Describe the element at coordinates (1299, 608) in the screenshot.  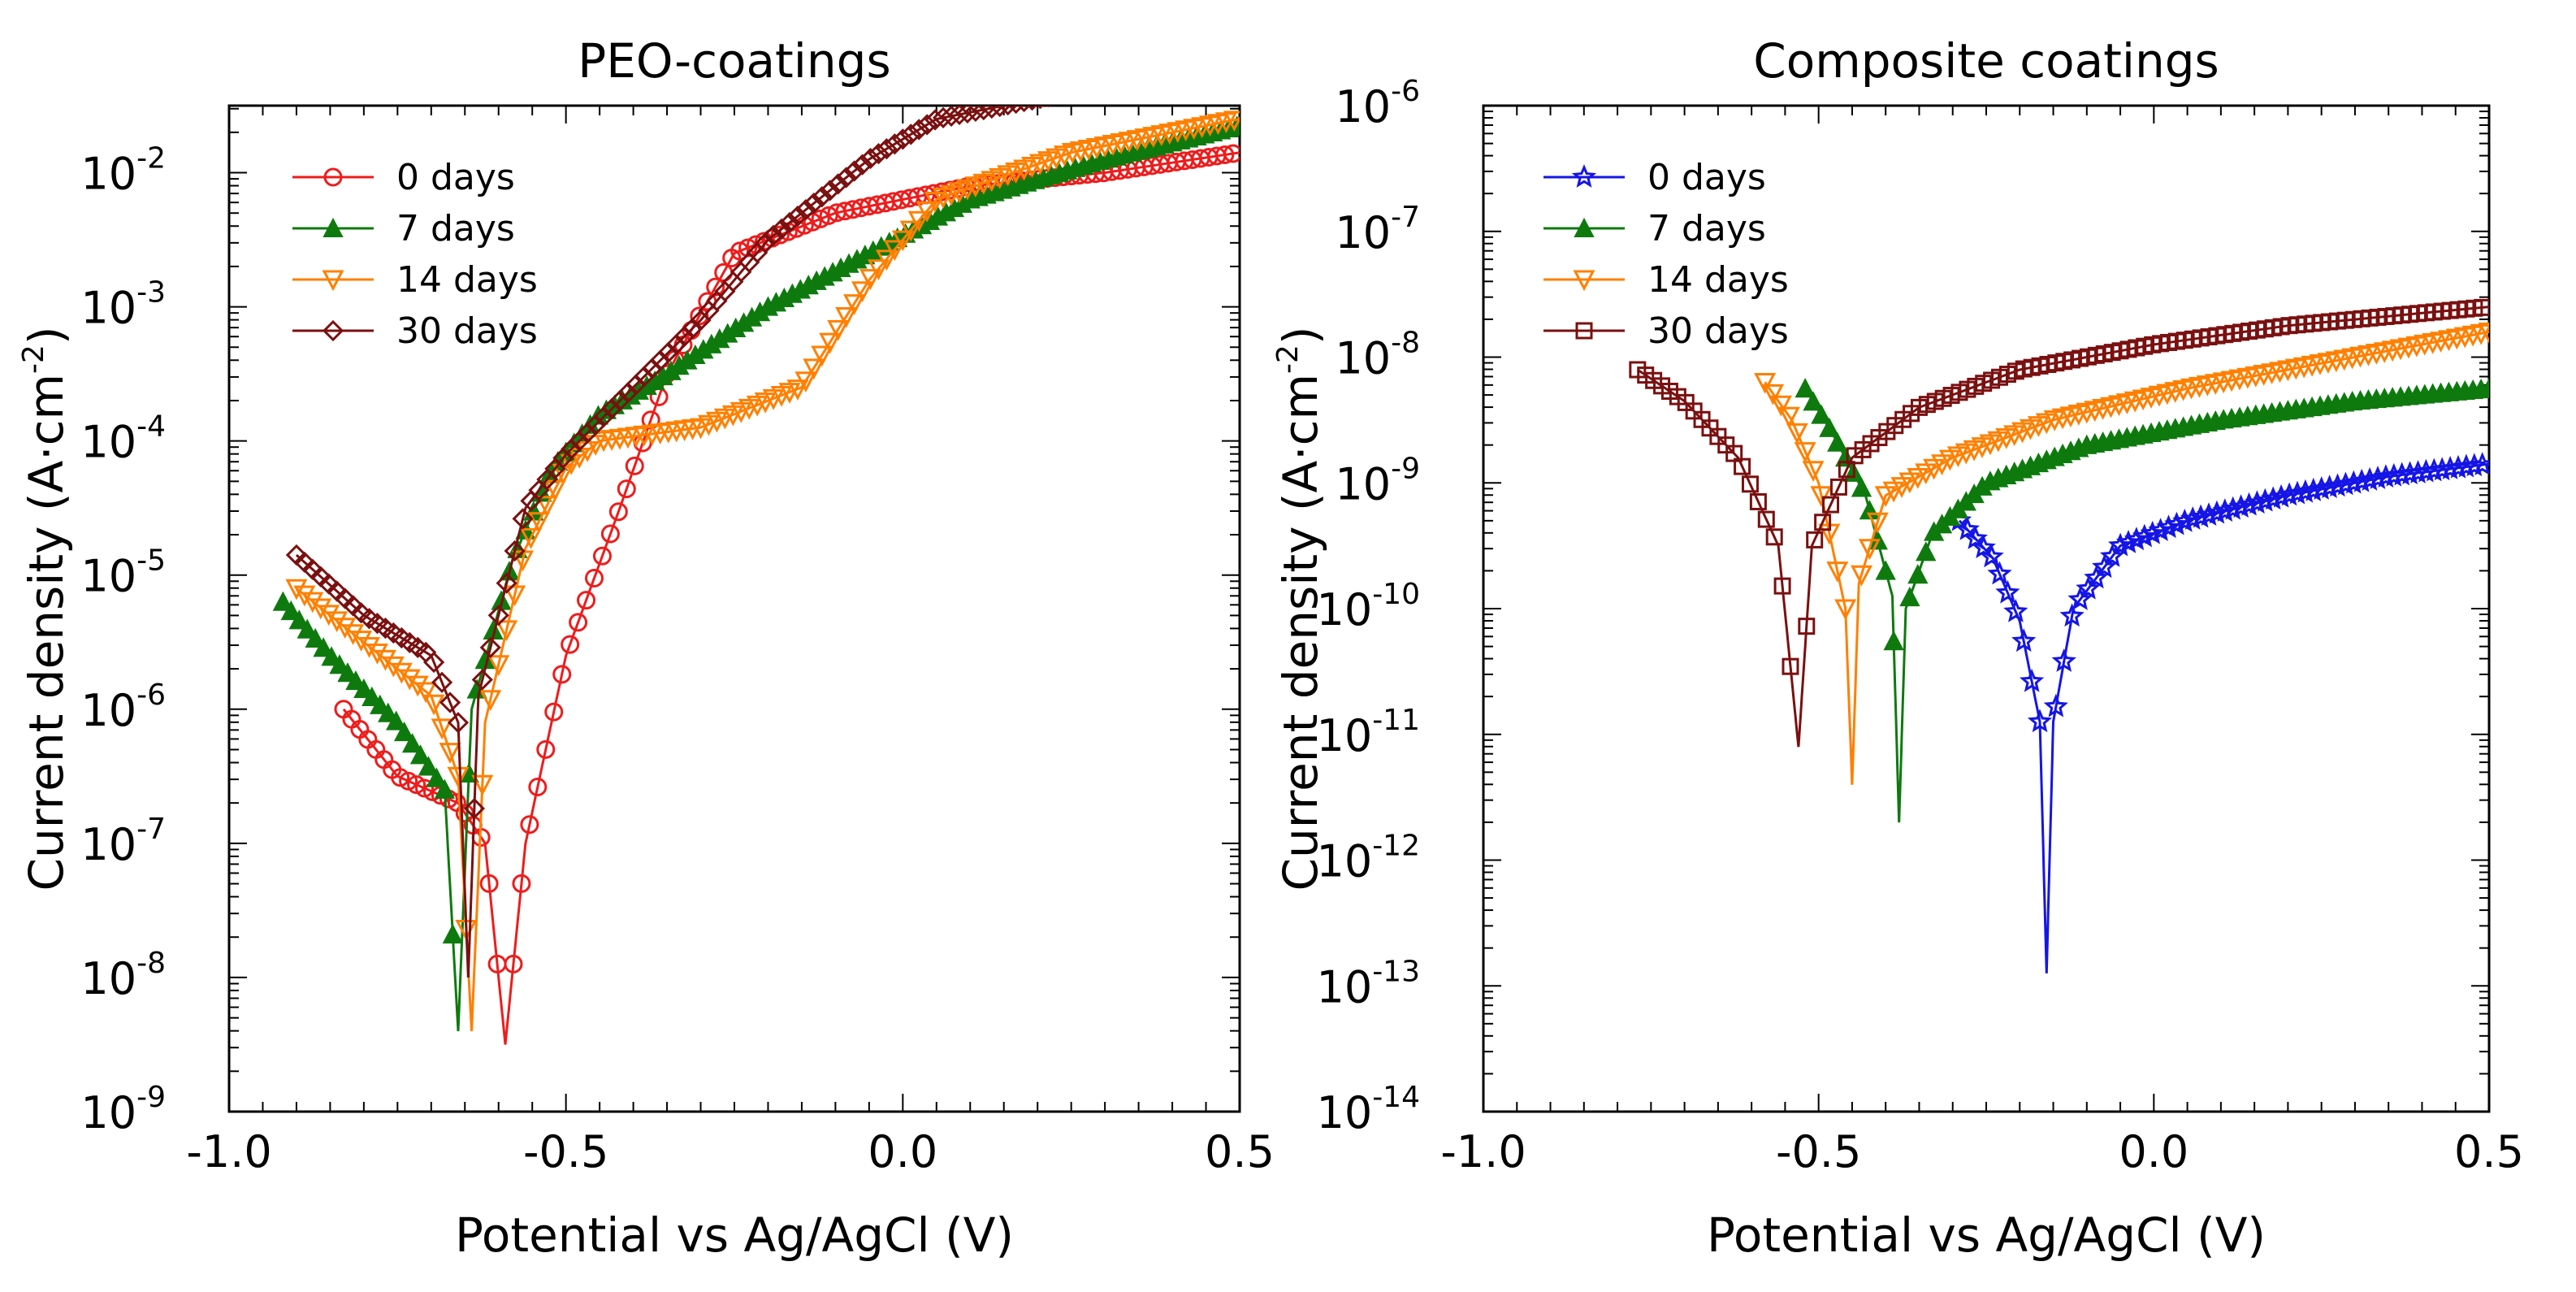
I see `y-axis-label: Current density (A·cm-2)` at that location.